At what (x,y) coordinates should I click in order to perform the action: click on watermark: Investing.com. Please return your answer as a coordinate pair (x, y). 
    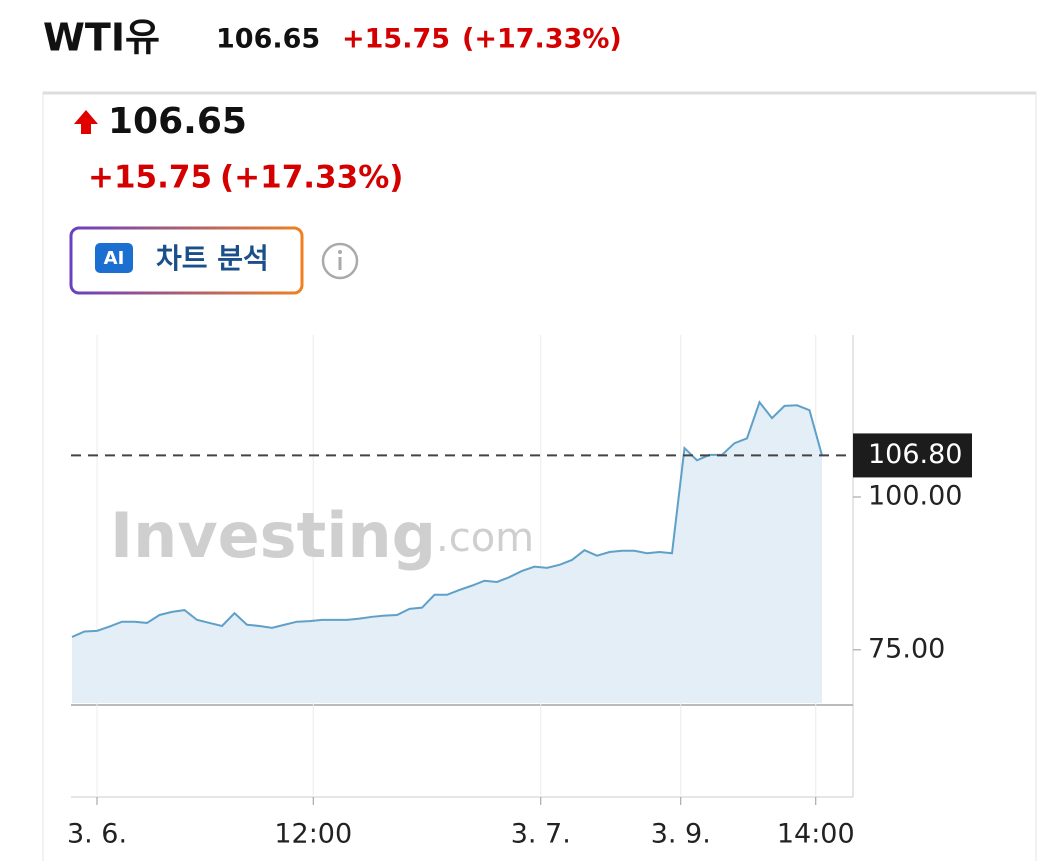
    Looking at the image, I should click on (322, 535).